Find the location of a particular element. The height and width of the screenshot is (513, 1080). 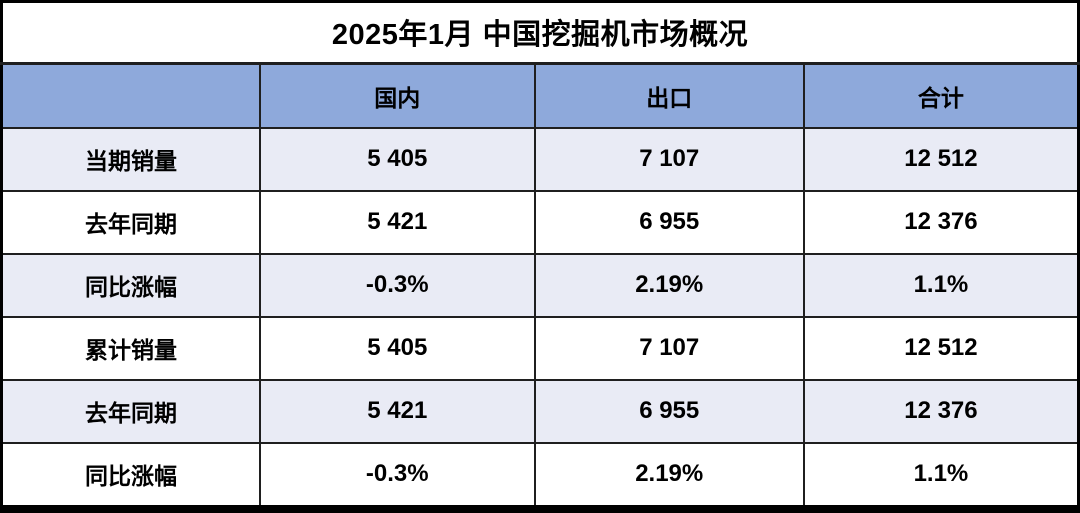

title-row: 2025年1月 中国挖掘机市场概况 is located at coordinates (540, 32).